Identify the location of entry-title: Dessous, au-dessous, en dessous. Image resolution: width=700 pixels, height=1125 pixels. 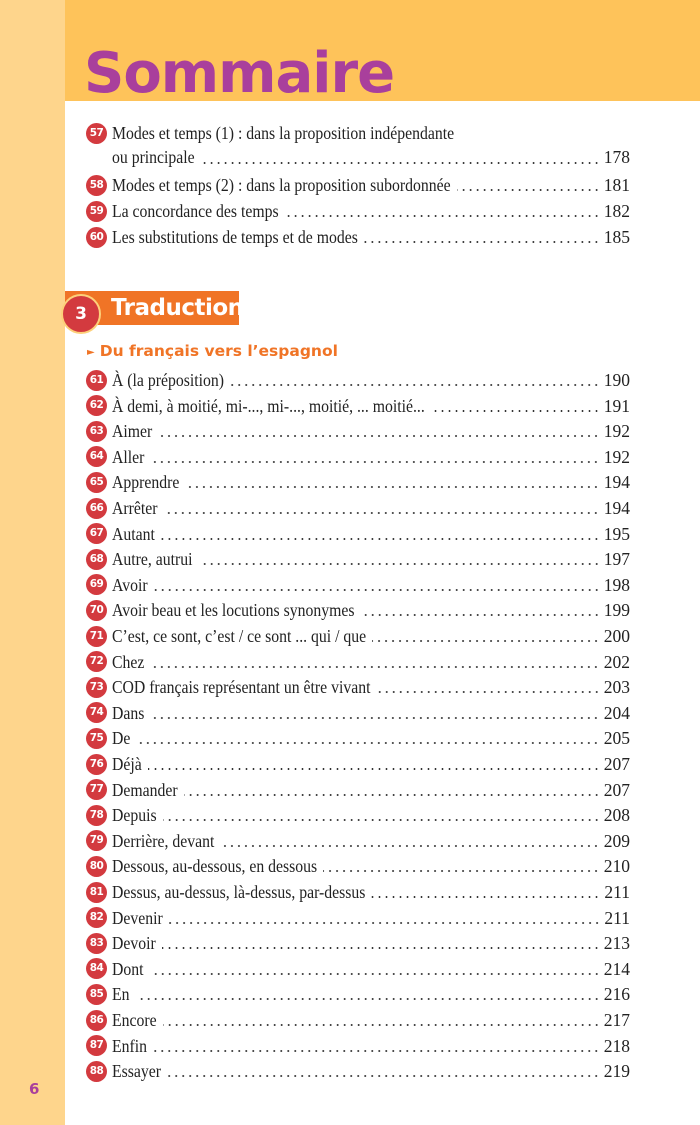
(215, 866).